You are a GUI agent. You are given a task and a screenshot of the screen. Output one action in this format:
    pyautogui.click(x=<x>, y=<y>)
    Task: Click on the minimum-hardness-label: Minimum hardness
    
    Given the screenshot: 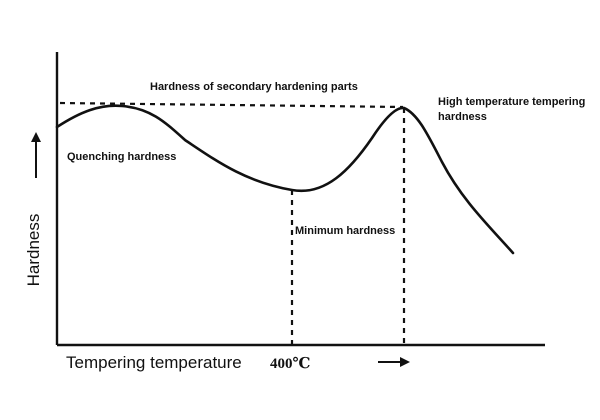 What is the action you would take?
    pyautogui.click(x=345, y=231)
    